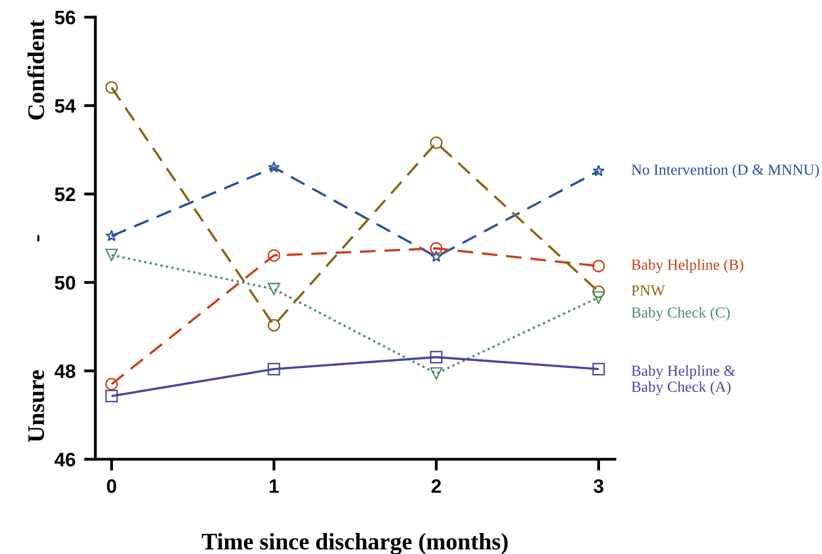  Describe the element at coordinates (65, 283) in the screenshot. I see `y-tick-label: 50` at that location.